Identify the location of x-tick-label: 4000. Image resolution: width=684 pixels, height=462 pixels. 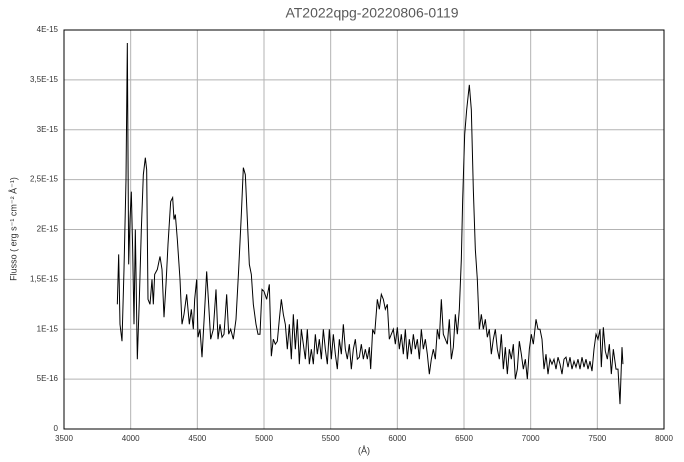
(131, 438).